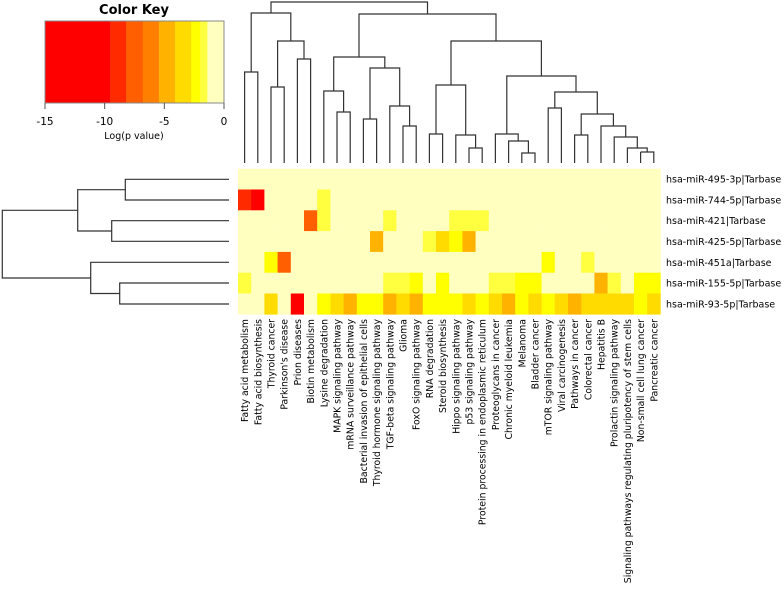  I want to click on column-label: mRNA surveillance pathway, so click(351, 384).